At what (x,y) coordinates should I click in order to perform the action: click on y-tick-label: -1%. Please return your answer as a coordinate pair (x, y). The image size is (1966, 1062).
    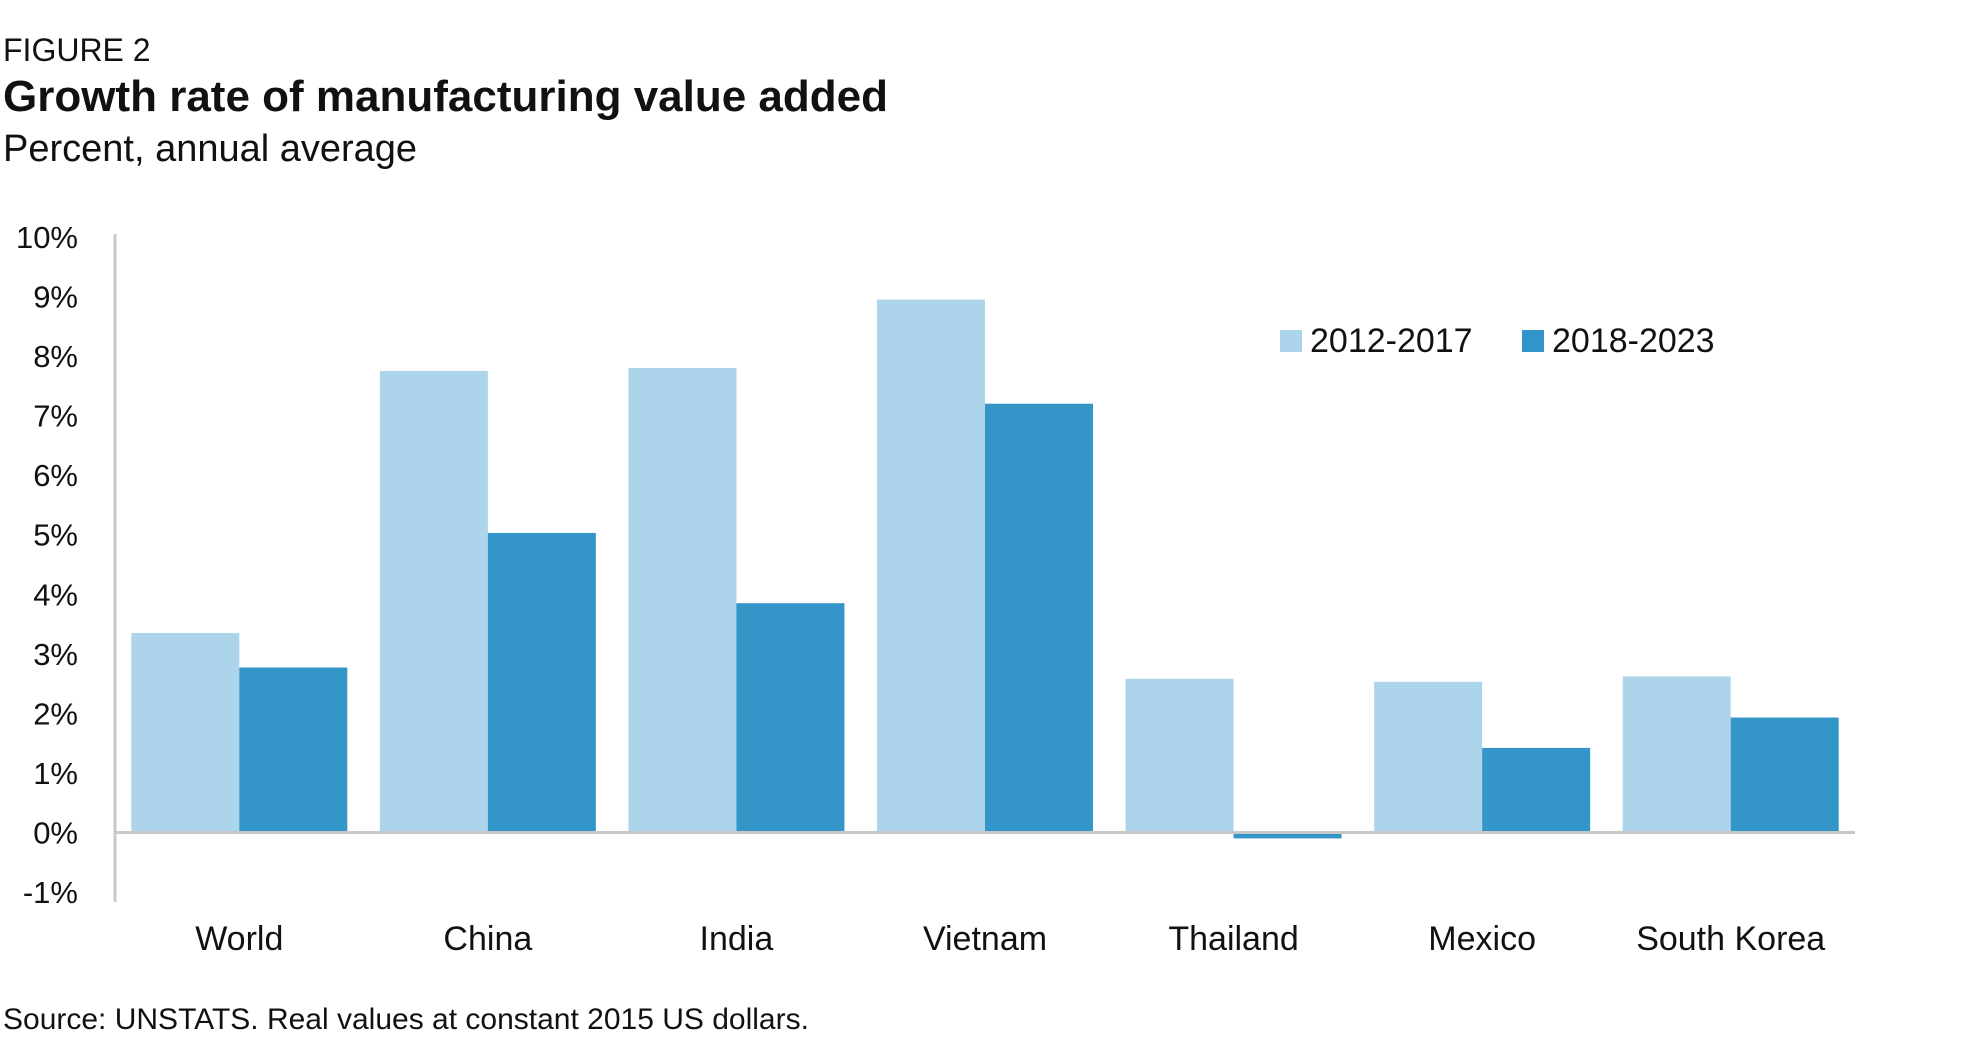
    Looking at the image, I should click on (50, 892).